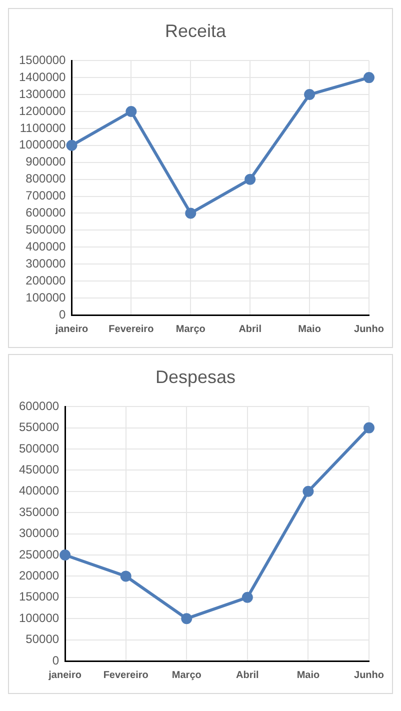 This screenshot has width=401, height=711. Describe the element at coordinates (196, 30) in the screenshot. I see `chart-title: Receita` at that location.